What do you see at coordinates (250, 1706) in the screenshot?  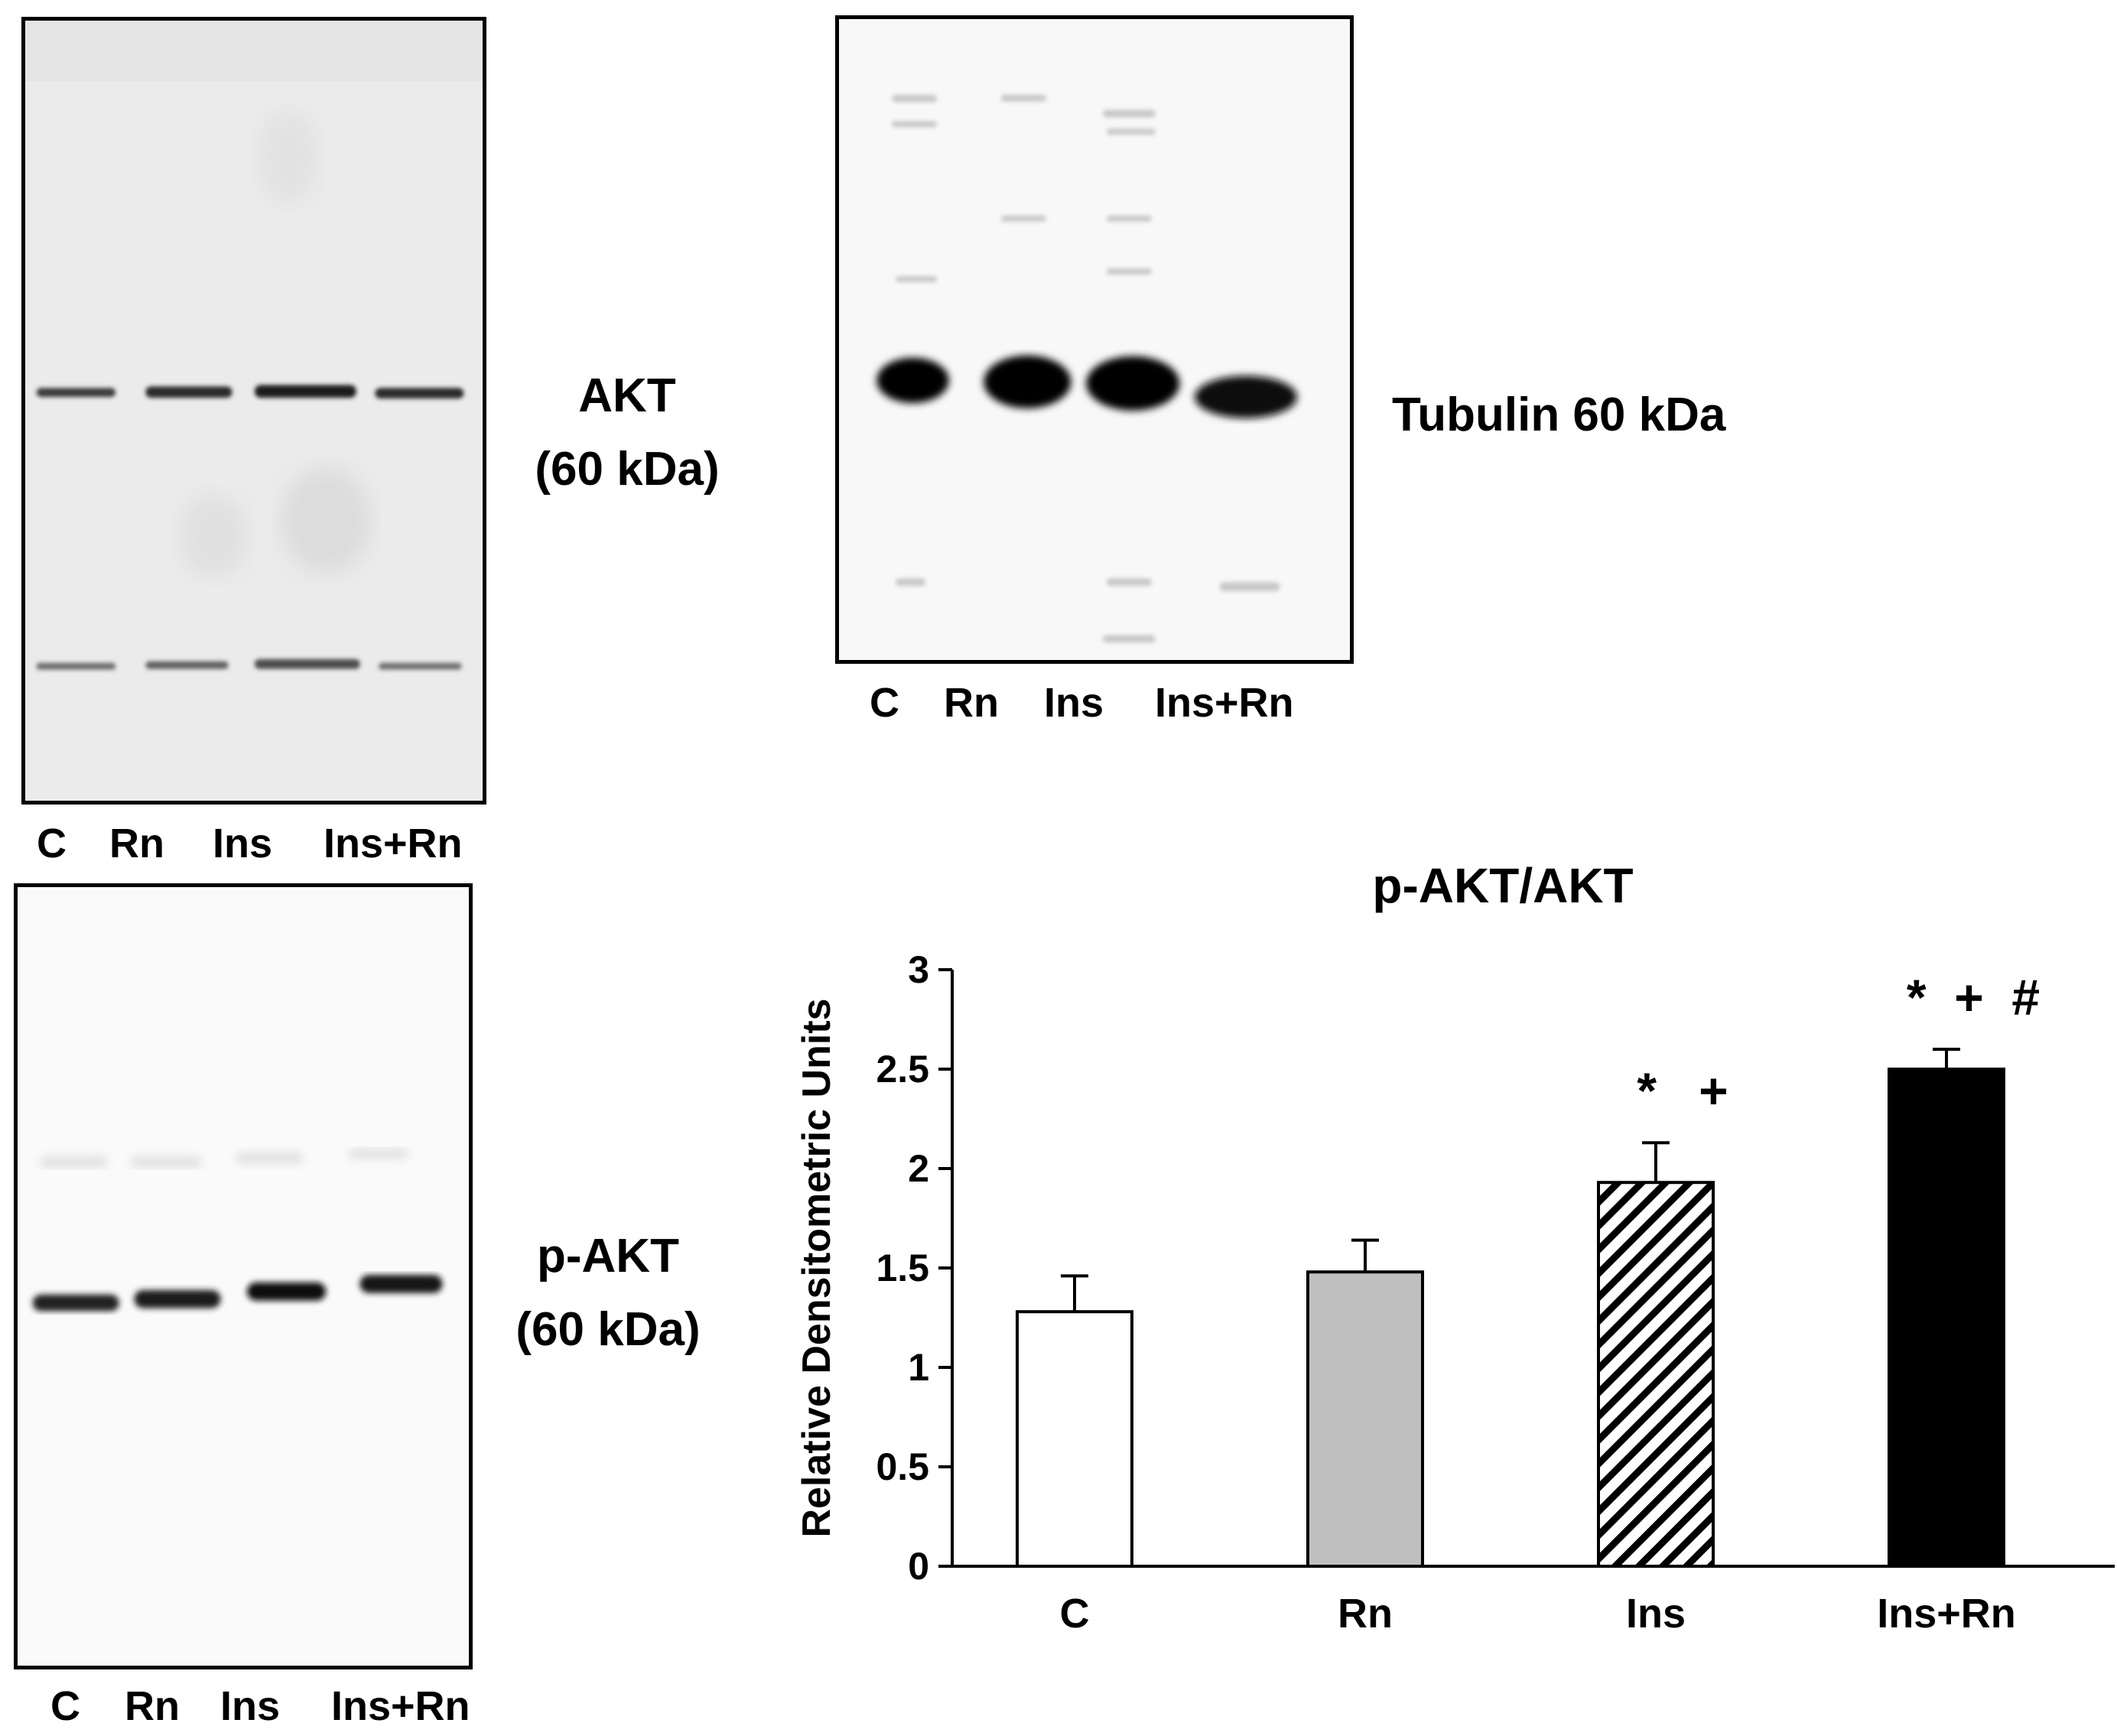 I see `pakt-lane-ins: Ins` at bounding box center [250, 1706].